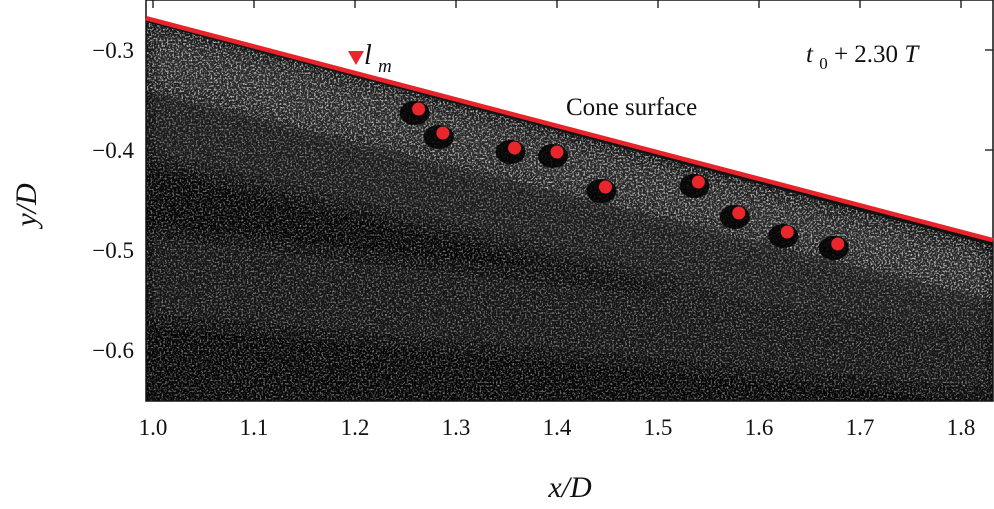 The image size is (994, 509). I want to click on x-tick-label: 1.5, so click(658, 427).